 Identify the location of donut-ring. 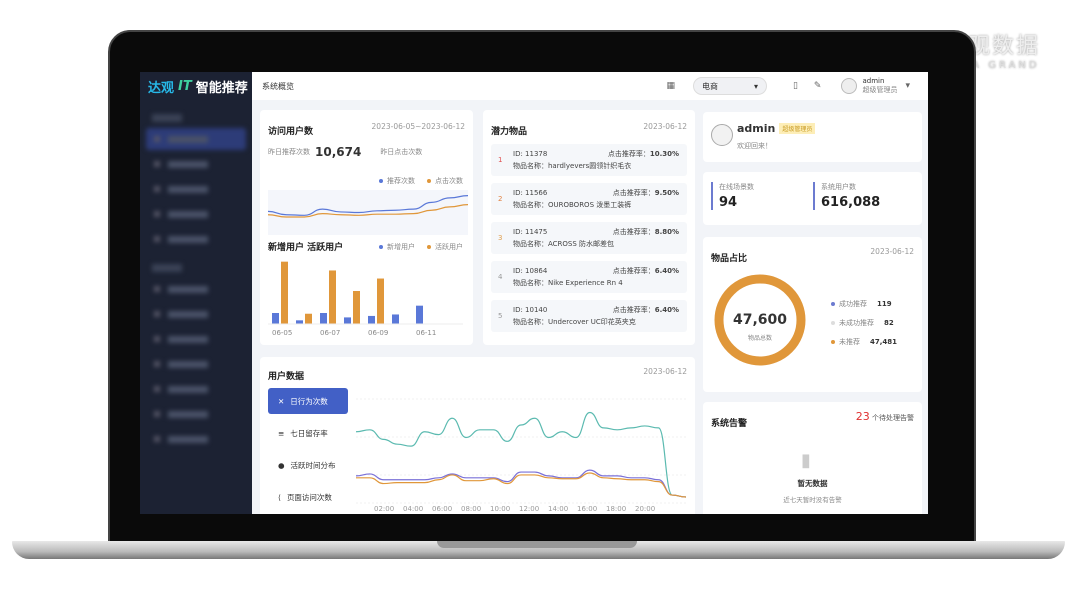
(760, 320).